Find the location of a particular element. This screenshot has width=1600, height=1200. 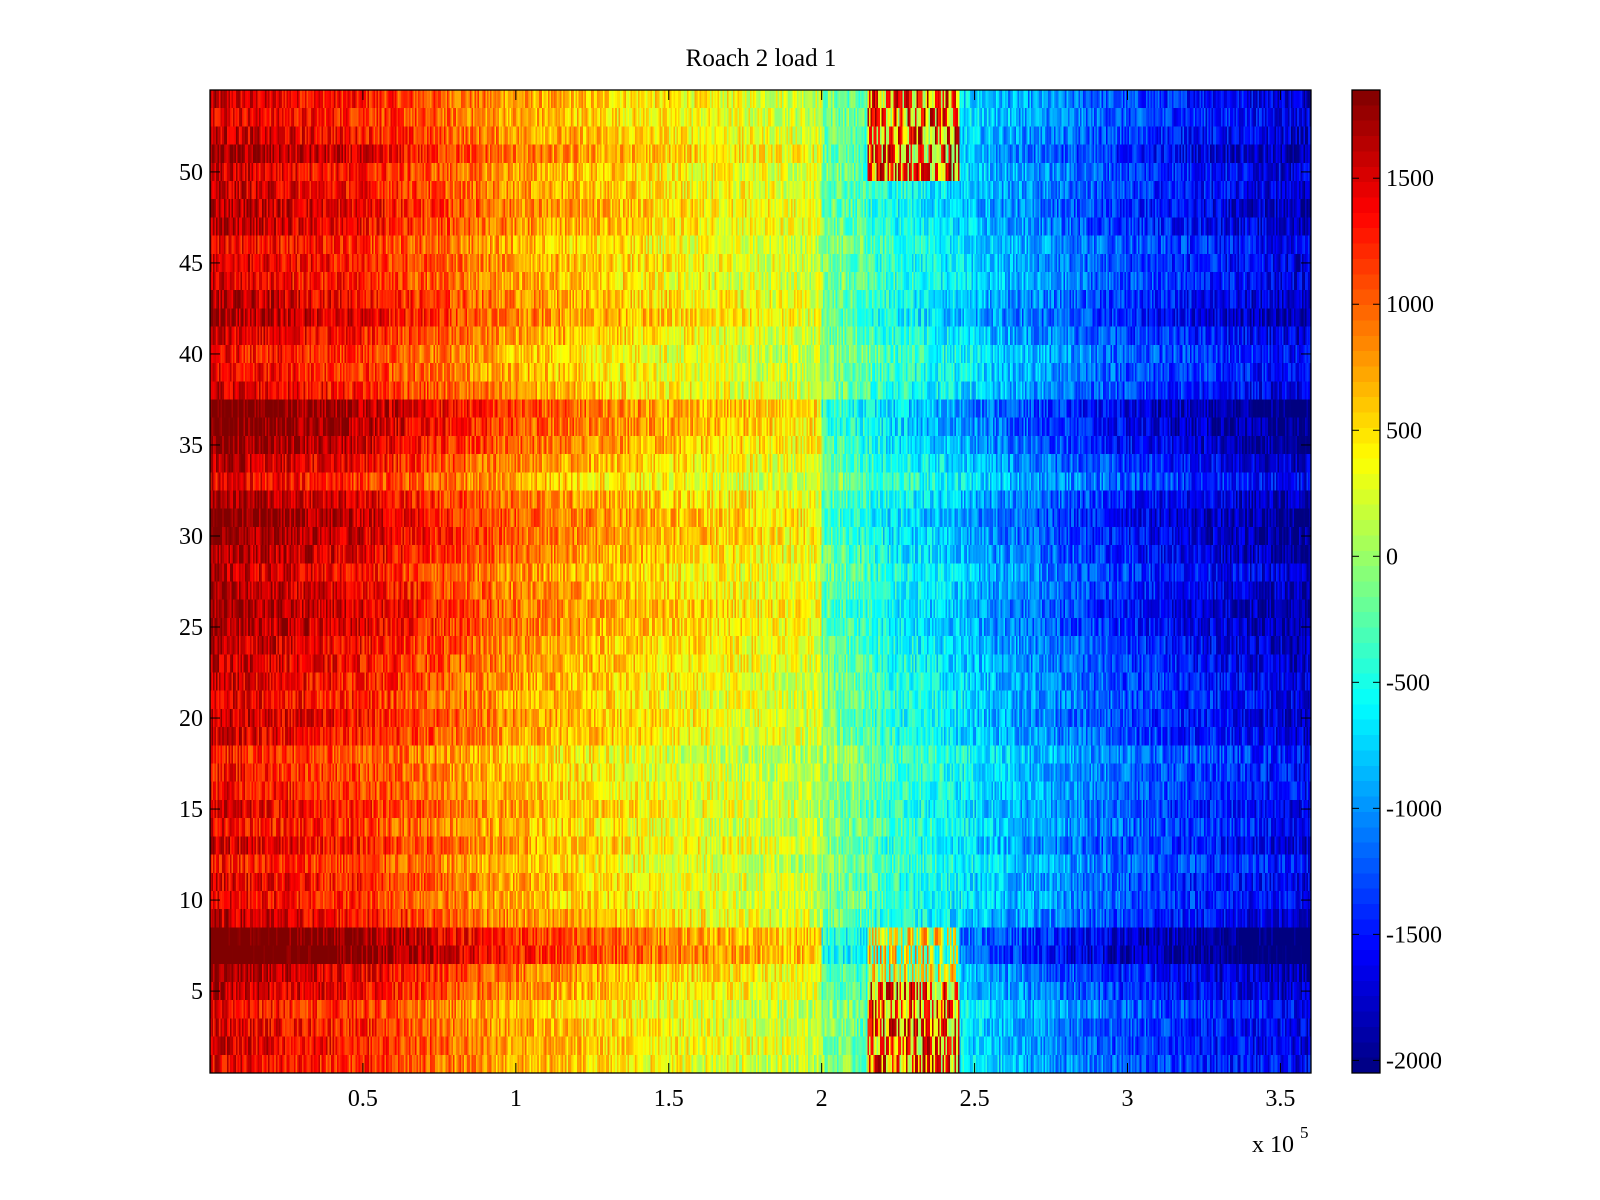

y-tick-label: 35 is located at coordinates (191, 446).